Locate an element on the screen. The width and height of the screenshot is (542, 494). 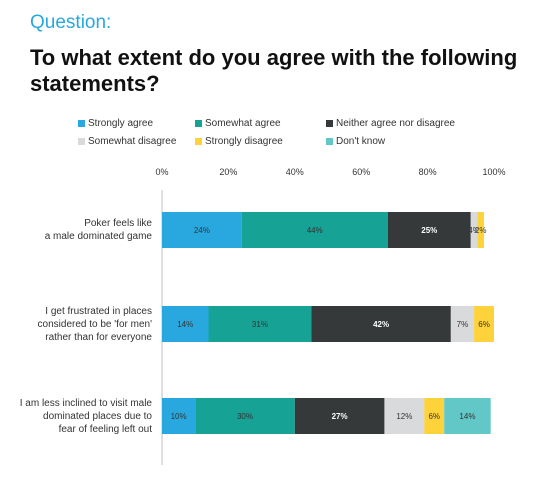
data-label: 7% is located at coordinates (463, 324).